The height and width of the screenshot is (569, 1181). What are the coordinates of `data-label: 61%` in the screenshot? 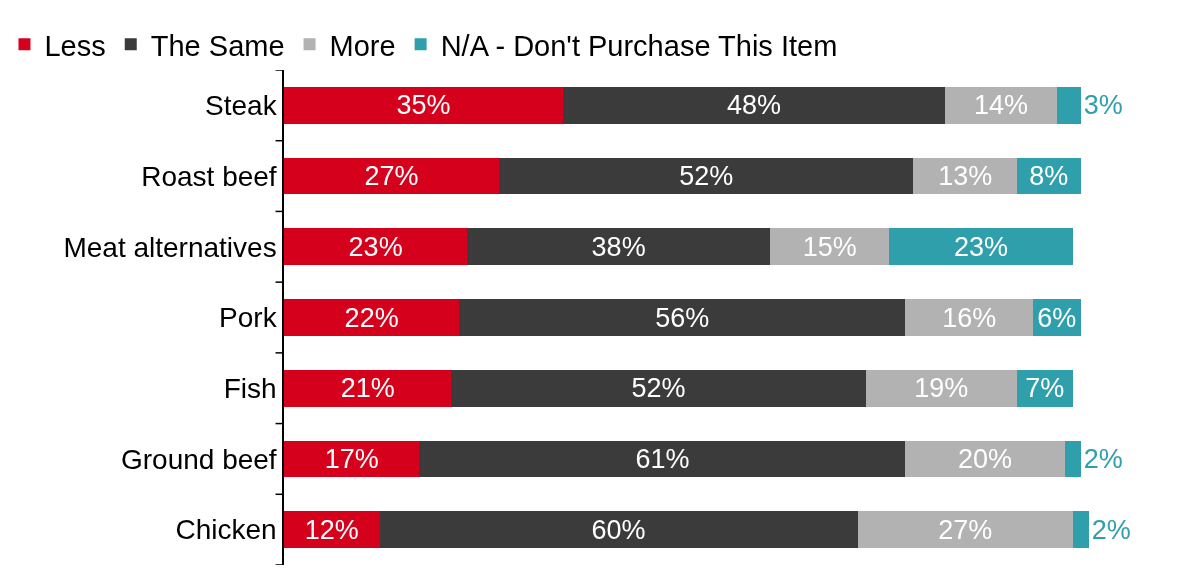 It's located at (662, 458).